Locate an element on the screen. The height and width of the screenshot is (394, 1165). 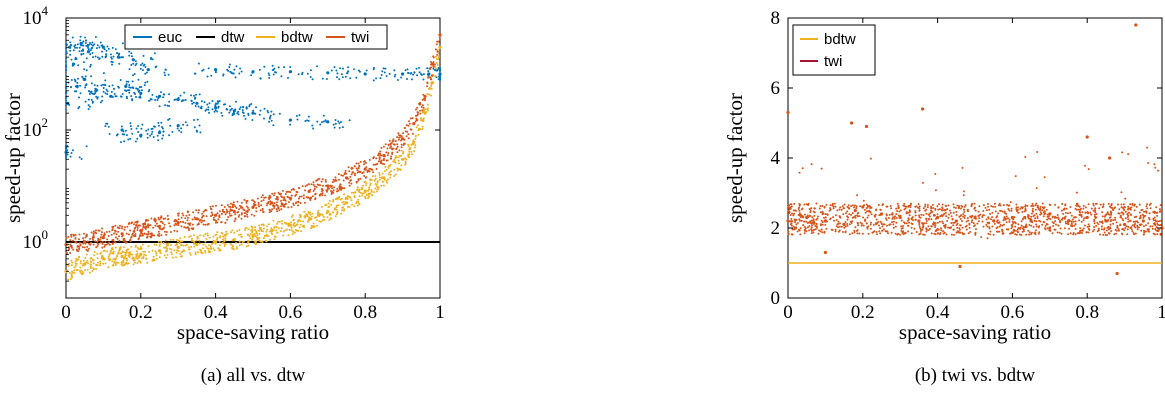
y-tick-label: 10² is located at coordinates (36, 128).